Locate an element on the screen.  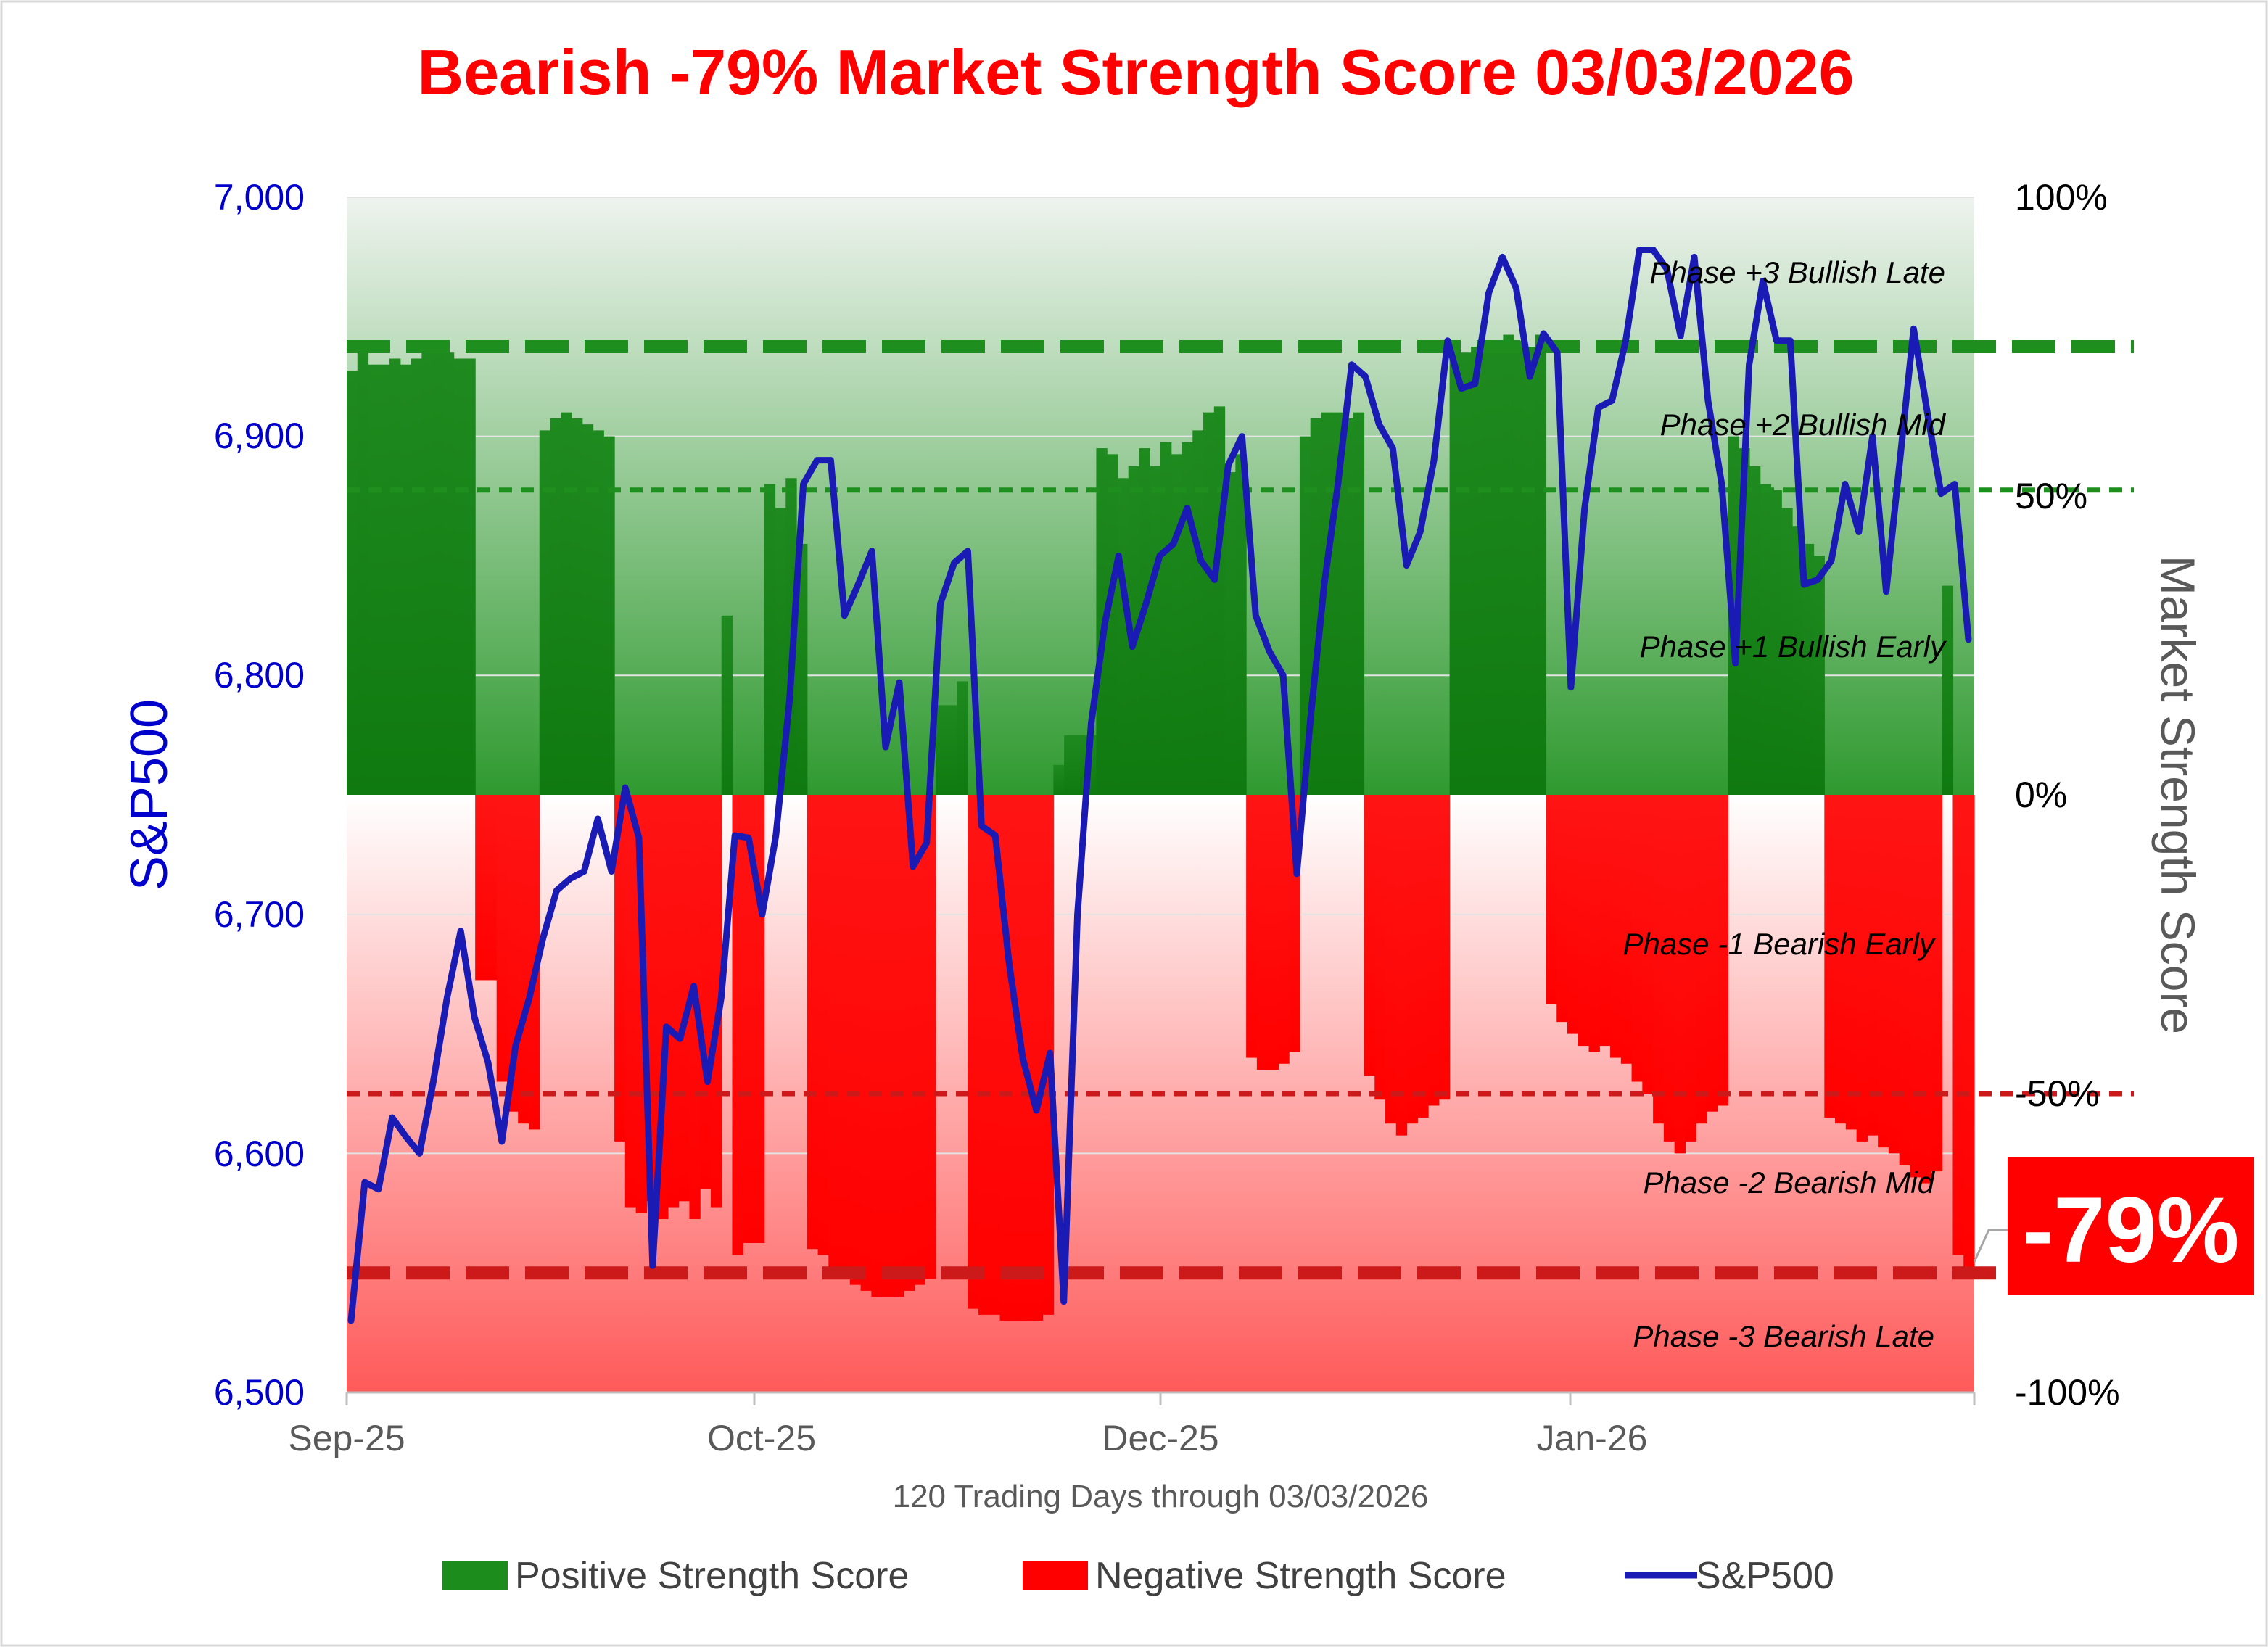
phase-label: Phase -1 Bearish Early is located at coordinates (1779, 944).